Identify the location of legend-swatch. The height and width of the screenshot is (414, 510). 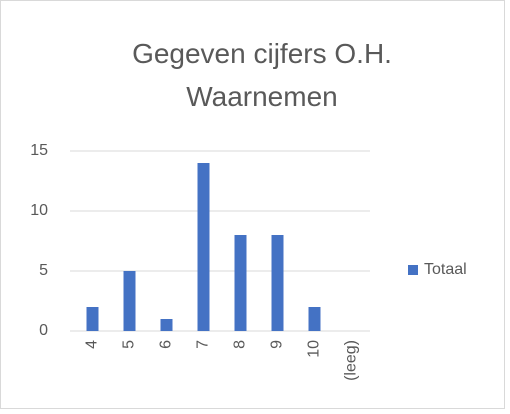
(413, 270).